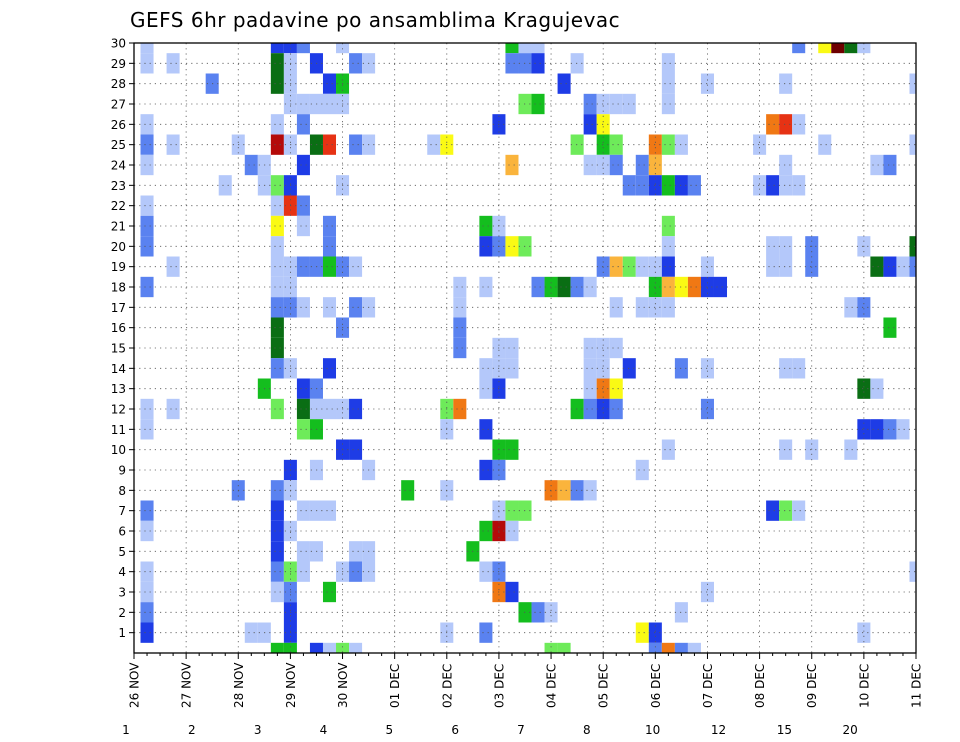 The image size is (960, 742). I want to click on x-tick-label: 04 DEC, so click(552, 686).